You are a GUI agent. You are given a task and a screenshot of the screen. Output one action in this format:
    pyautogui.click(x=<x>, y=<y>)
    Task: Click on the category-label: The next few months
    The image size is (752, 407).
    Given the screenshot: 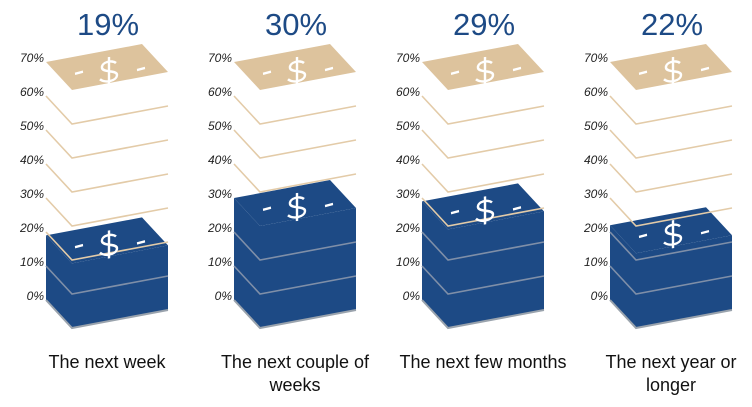 What is the action you would take?
    pyautogui.click(x=483, y=362)
    